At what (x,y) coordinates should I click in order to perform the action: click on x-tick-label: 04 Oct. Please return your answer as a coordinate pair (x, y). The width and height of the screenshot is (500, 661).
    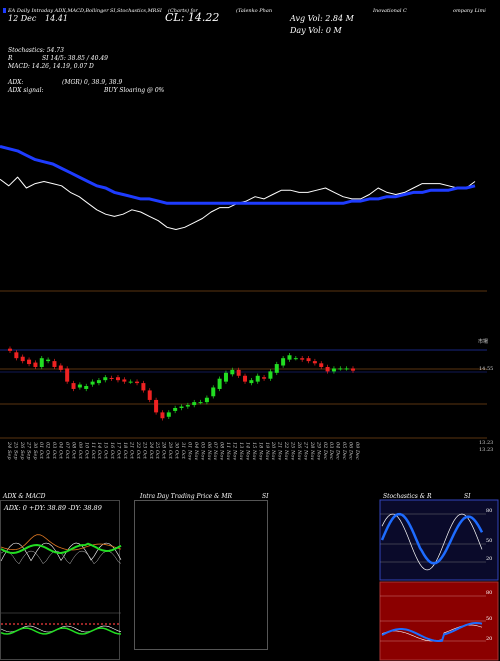
    Looking at the image, I should click on (61, 451).